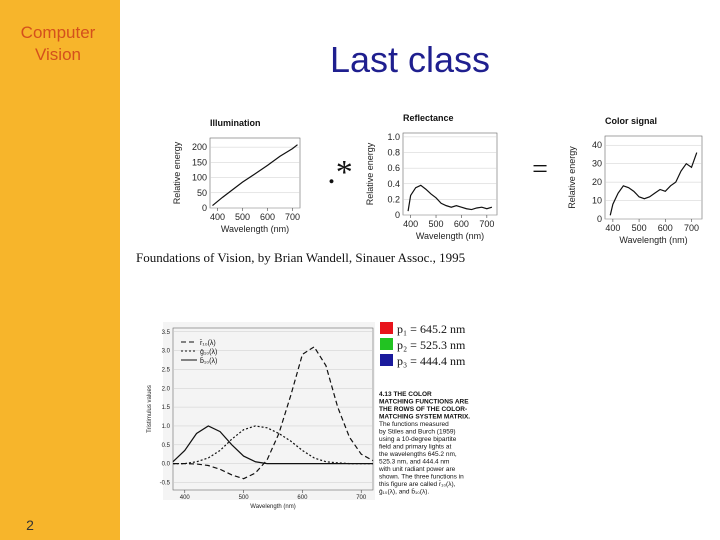 The width and height of the screenshot is (720, 540). I want to click on caption-text: the wavelengths 645.2 nm,, so click(418, 454).